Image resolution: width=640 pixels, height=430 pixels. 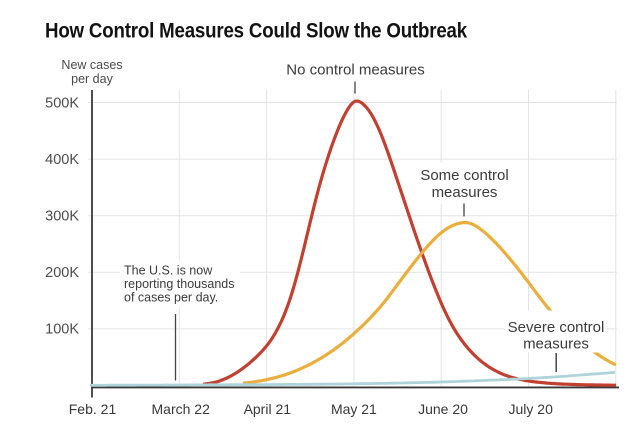 What do you see at coordinates (556, 327) in the screenshot?
I see `svg-text: Severe control` at bounding box center [556, 327].